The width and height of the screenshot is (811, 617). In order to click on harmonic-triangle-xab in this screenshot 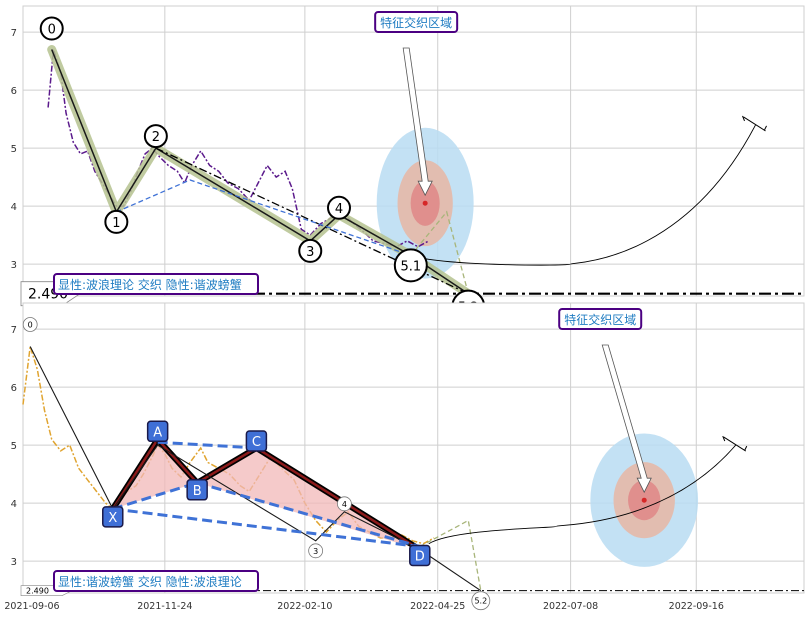, I will do `click(155, 474)`.